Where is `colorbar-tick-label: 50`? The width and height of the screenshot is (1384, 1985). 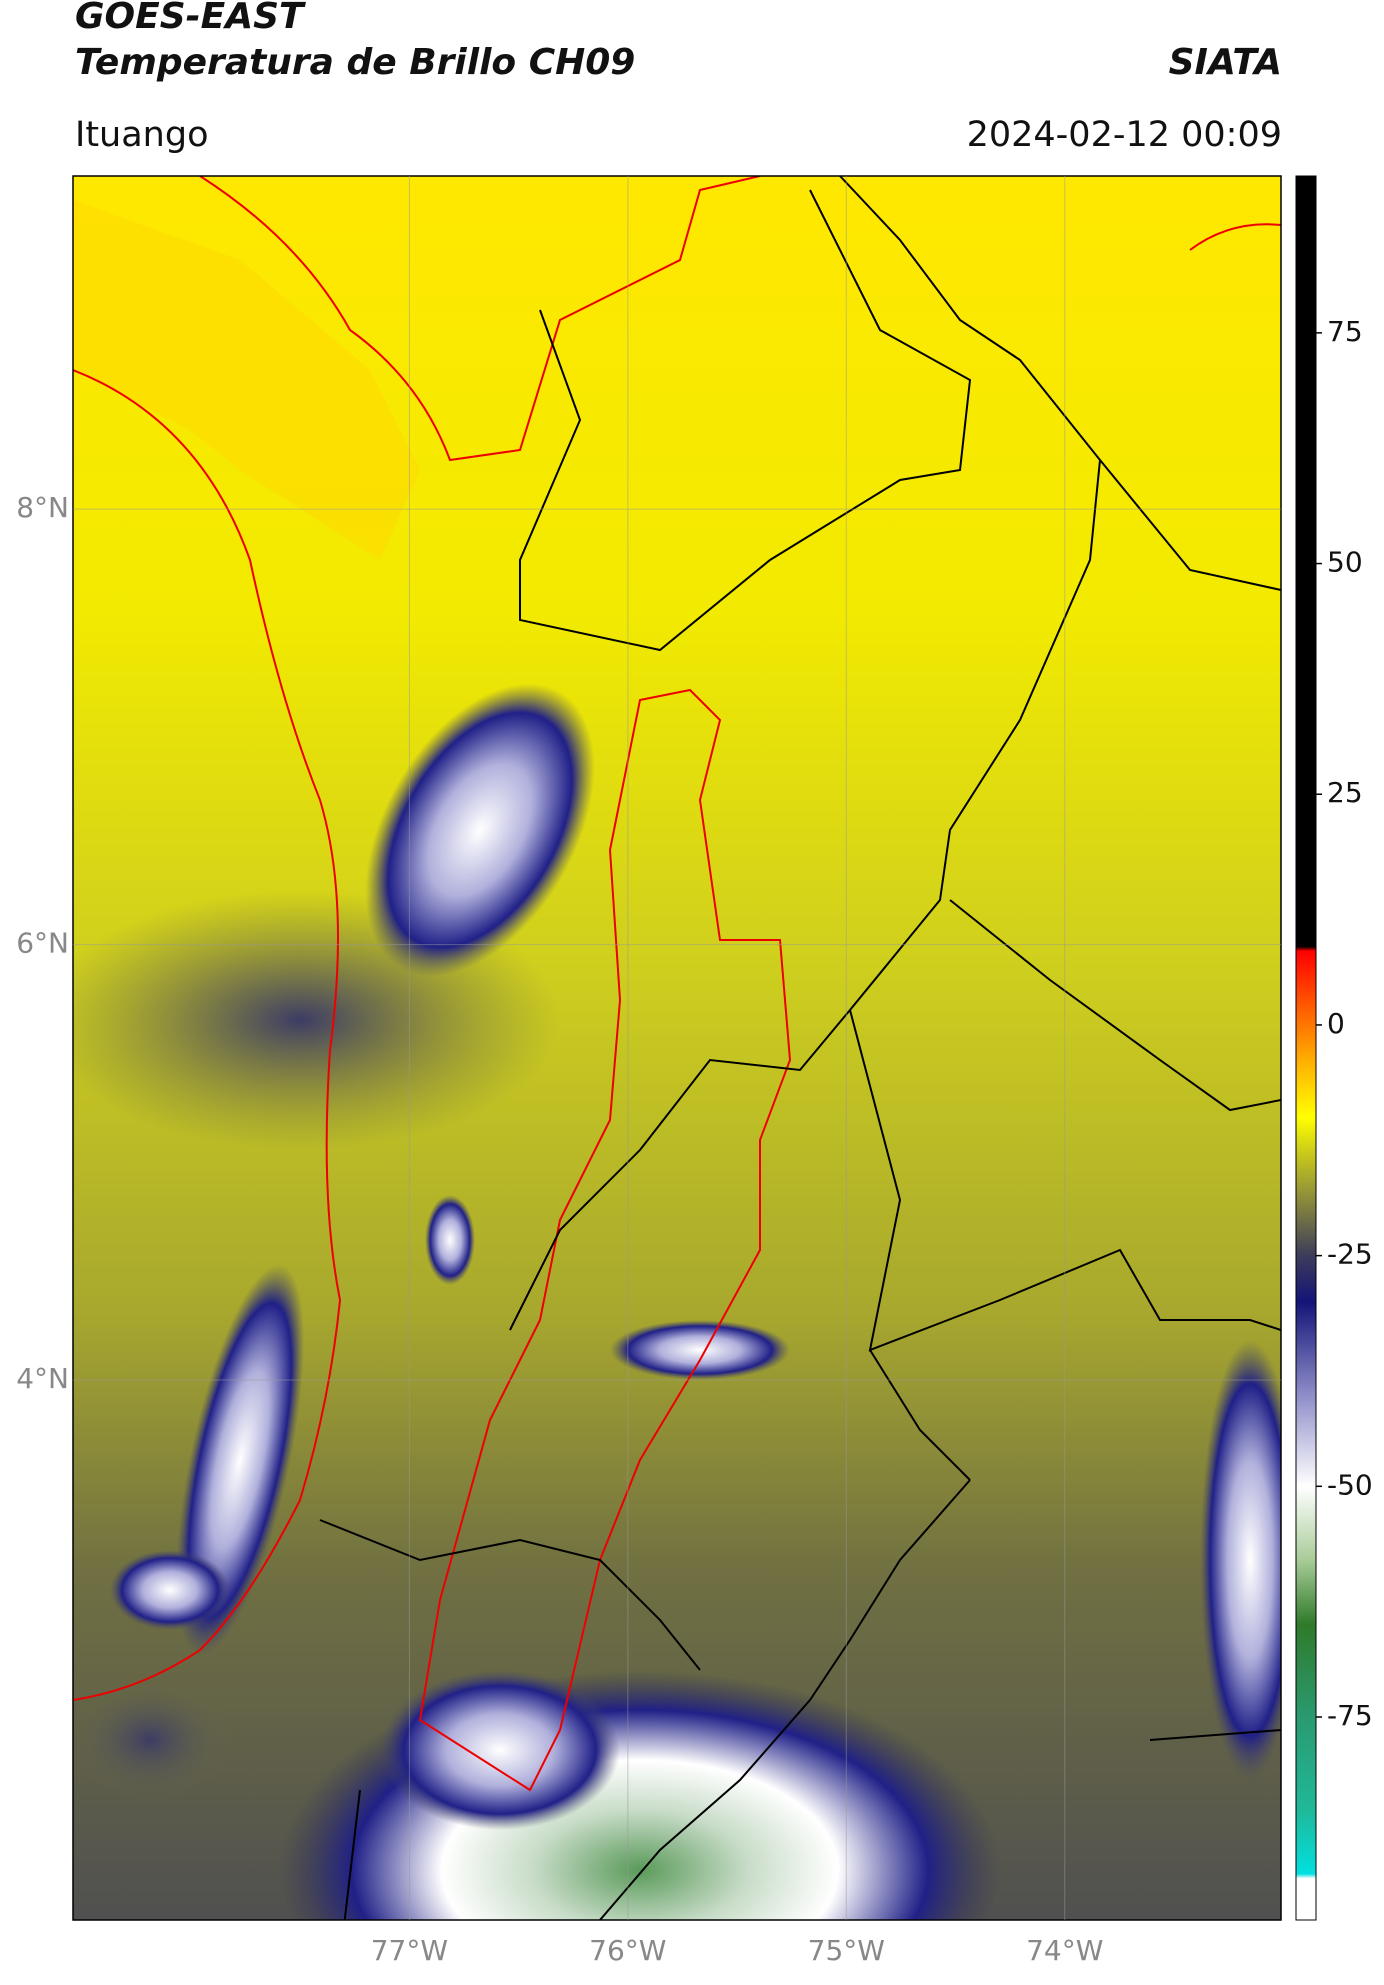 colorbar-tick-label: 50 is located at coordinates (1345, 562).